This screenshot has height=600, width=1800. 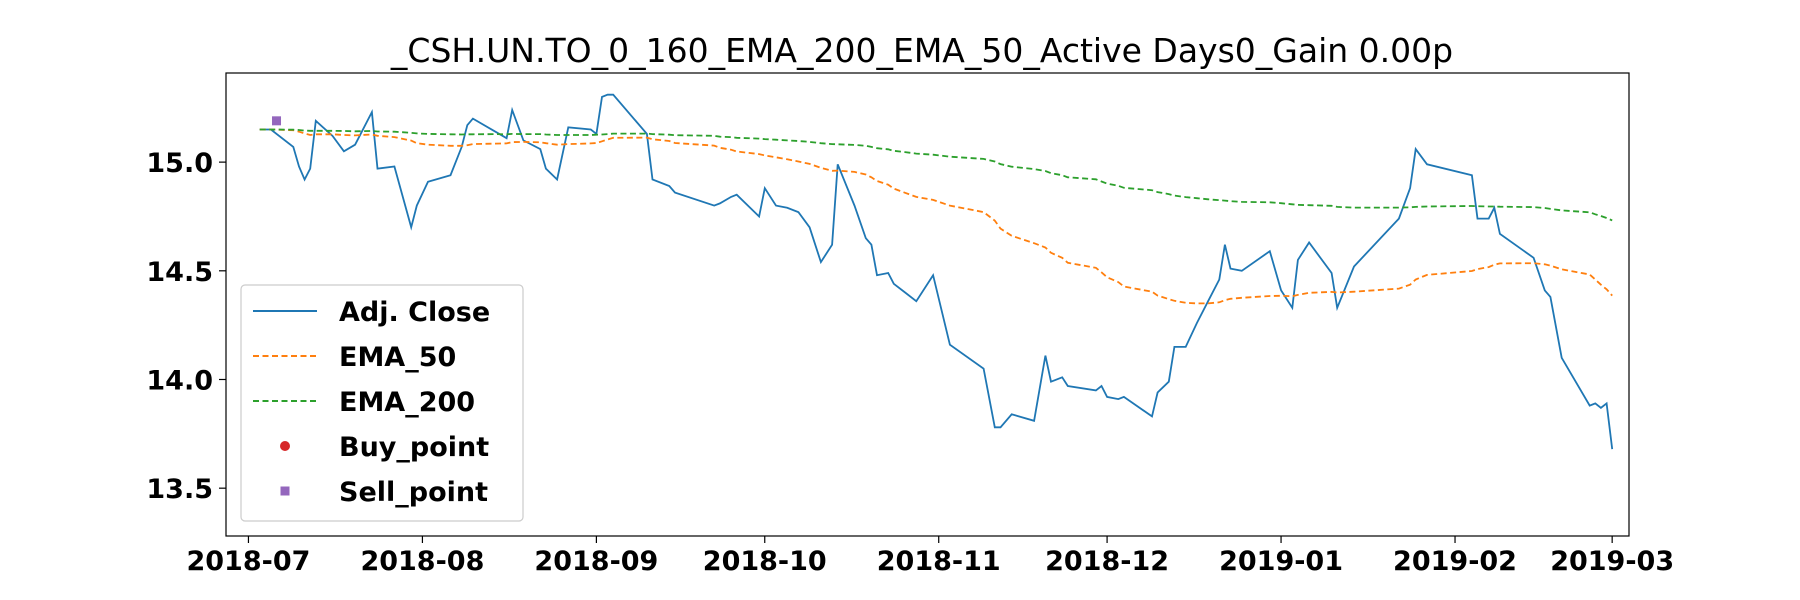 I want to click on x-tick-label: 2018-09, so click(x=596, y=561).